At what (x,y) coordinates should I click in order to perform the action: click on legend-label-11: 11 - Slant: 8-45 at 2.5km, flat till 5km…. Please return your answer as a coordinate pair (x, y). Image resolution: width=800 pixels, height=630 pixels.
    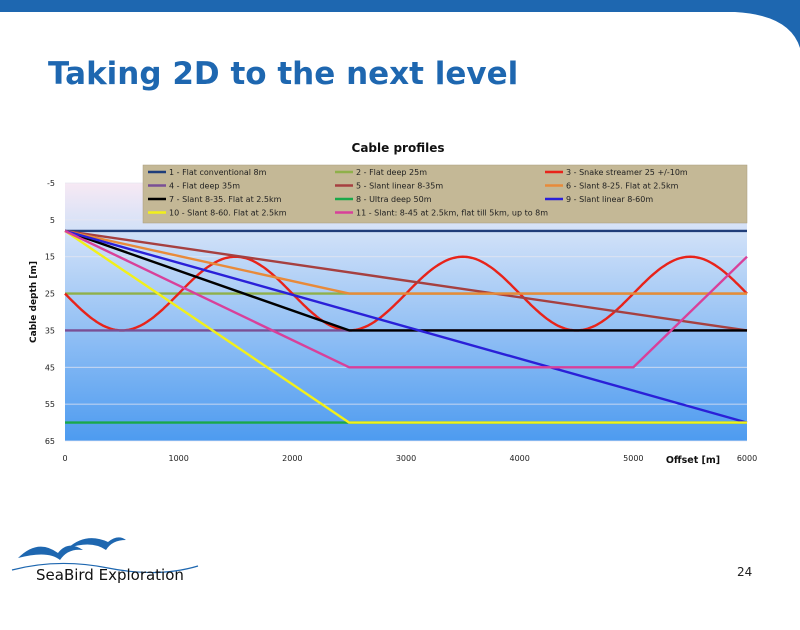
    Looking at the image, I should click on (452, 213).